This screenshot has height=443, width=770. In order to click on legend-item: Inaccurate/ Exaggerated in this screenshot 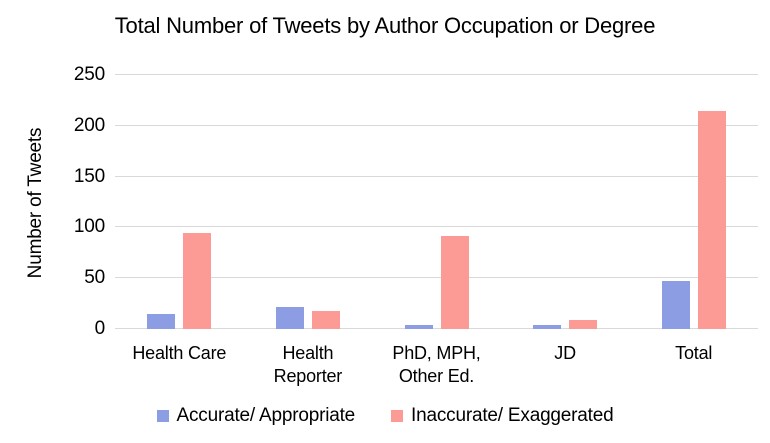, I will do `click(502, 416)`.